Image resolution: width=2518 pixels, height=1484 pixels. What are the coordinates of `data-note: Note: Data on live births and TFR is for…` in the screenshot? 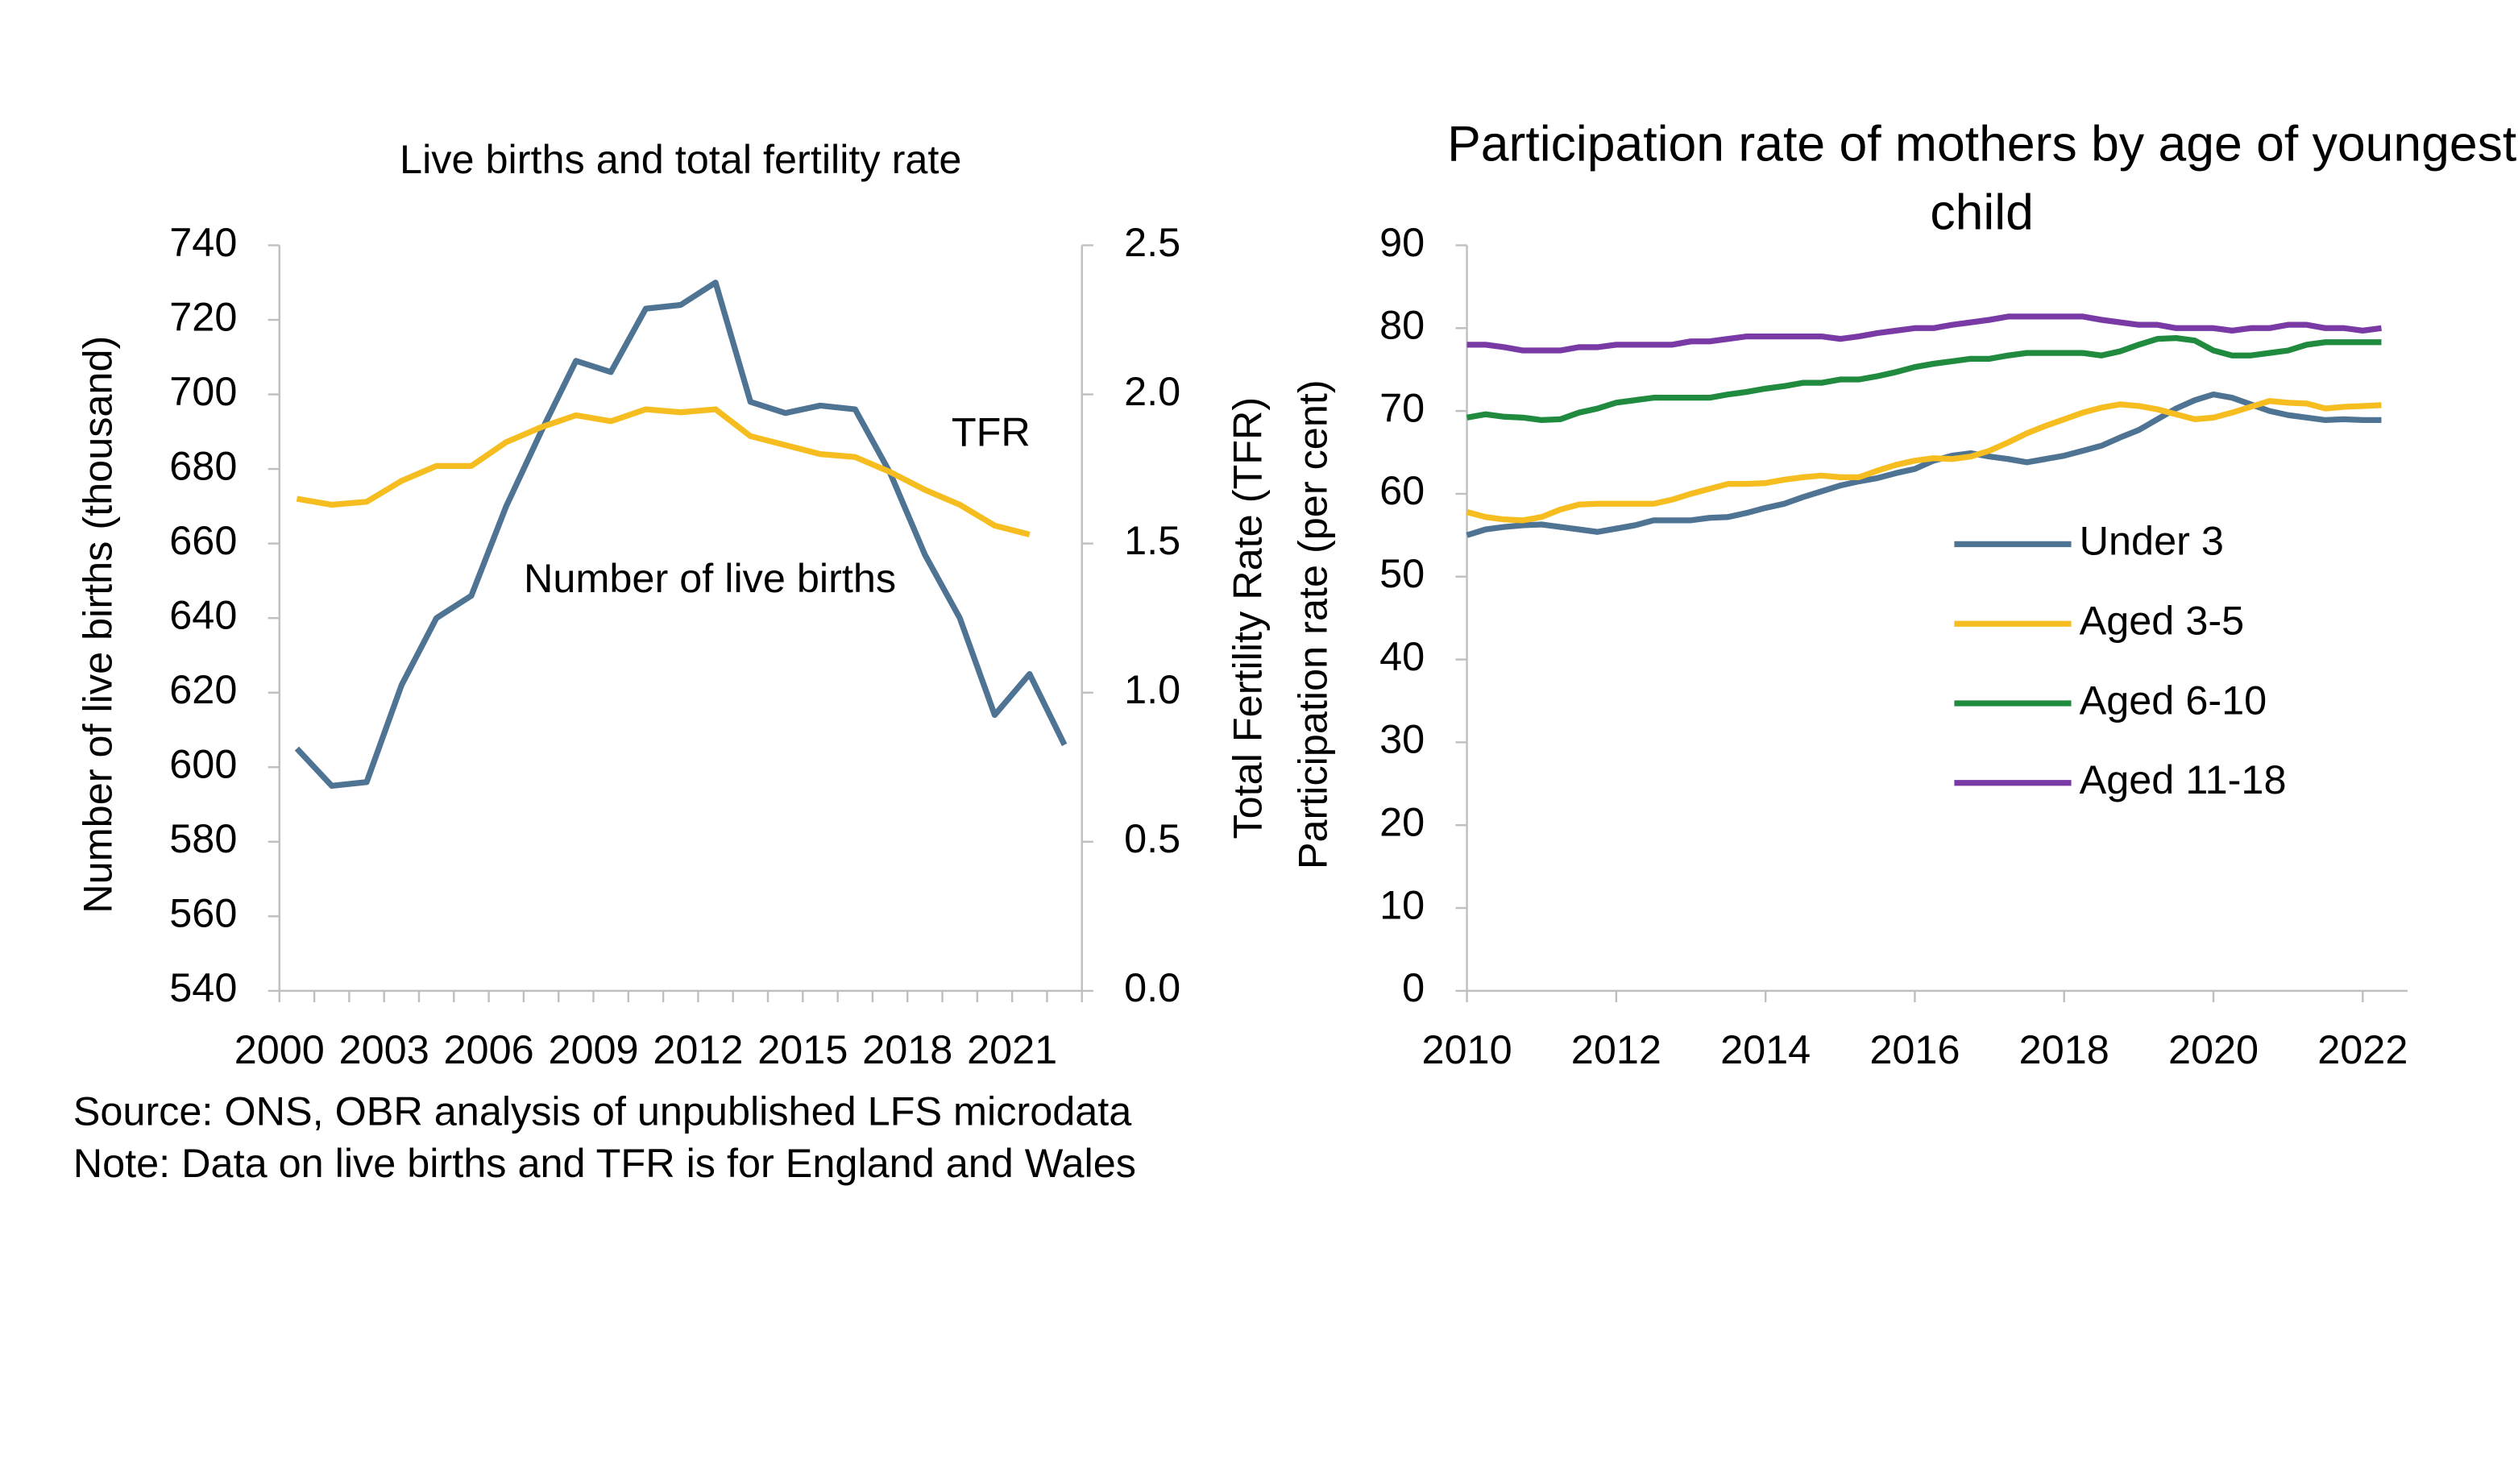 It's located at (604, 1163).